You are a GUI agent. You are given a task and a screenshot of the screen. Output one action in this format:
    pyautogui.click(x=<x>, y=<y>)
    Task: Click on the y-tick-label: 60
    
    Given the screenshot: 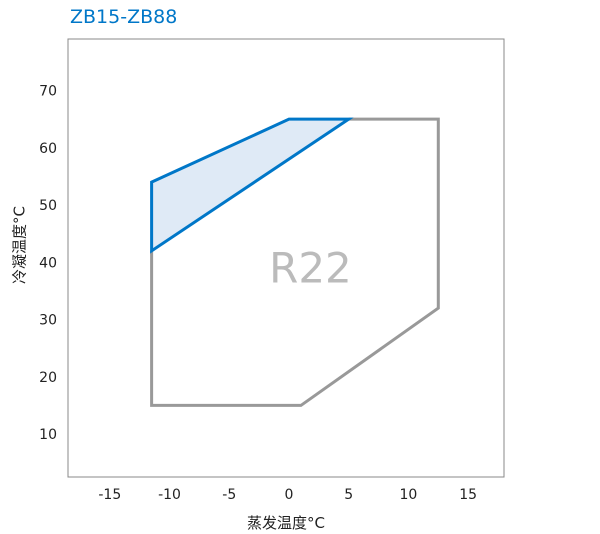 What is the action you would take?
    pyautogui.click(x=48, y=149)
    